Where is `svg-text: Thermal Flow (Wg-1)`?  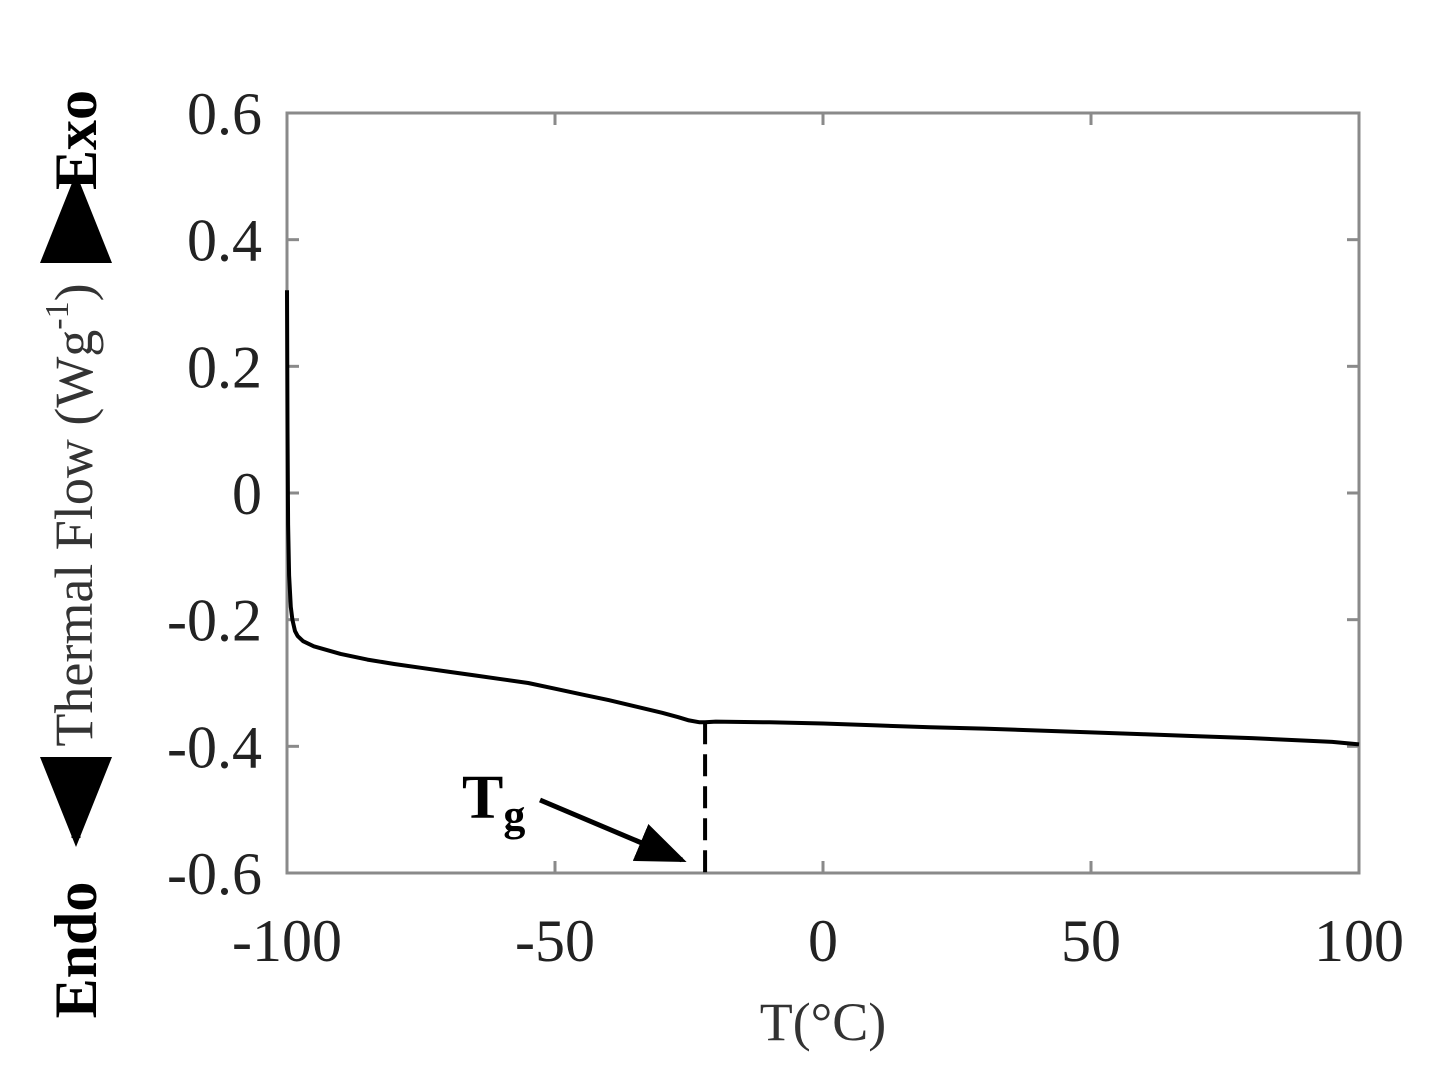
svg-text: Thermal Flow (Wg-1) is located at coordinates (71, 514).